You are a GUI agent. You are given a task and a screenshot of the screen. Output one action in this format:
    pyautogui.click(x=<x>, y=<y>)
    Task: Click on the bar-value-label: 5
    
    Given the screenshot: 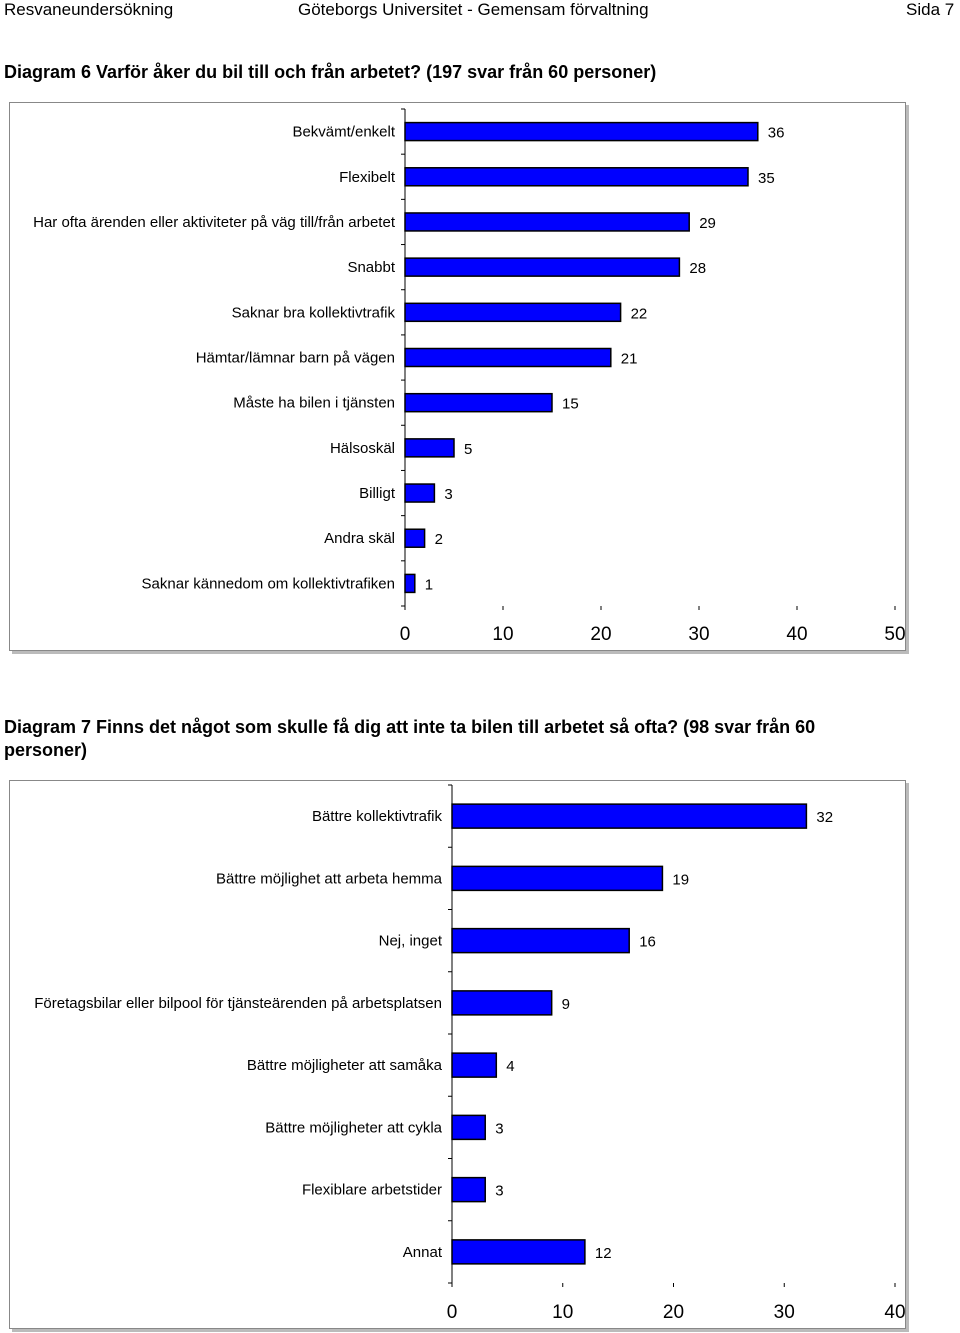 What is the action you would take?
    pyautogui.click(x=468, y=449)
    